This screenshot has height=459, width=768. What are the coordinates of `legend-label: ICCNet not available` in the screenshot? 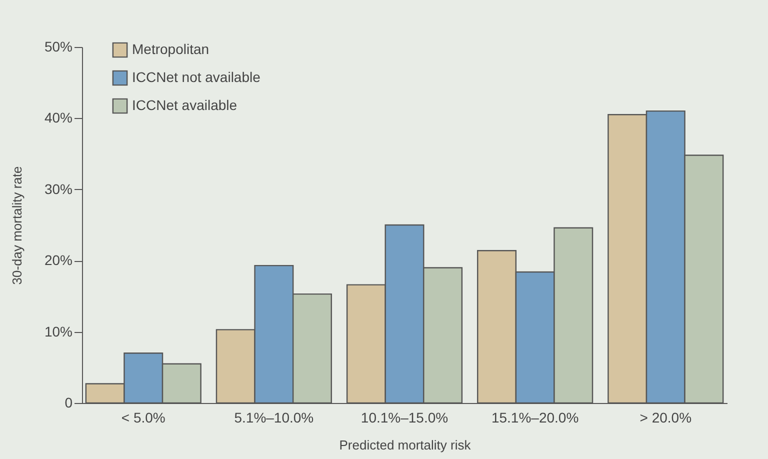 It's located at (196, 77).